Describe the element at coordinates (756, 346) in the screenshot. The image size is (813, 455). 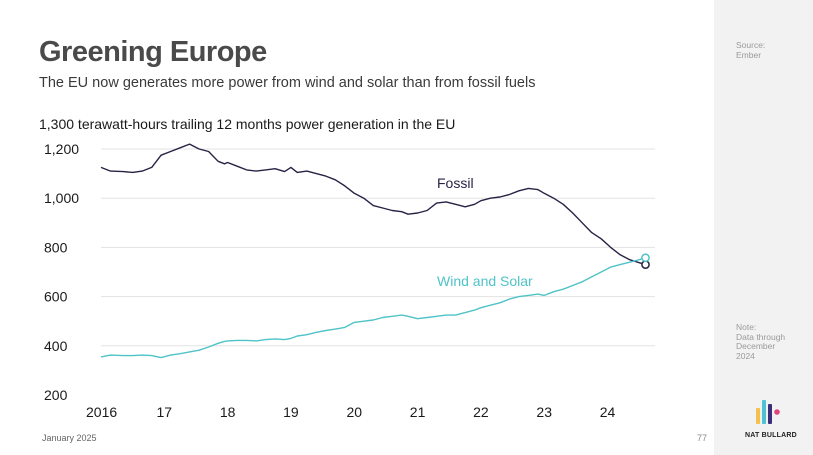
I see `note-line: December` at that location.